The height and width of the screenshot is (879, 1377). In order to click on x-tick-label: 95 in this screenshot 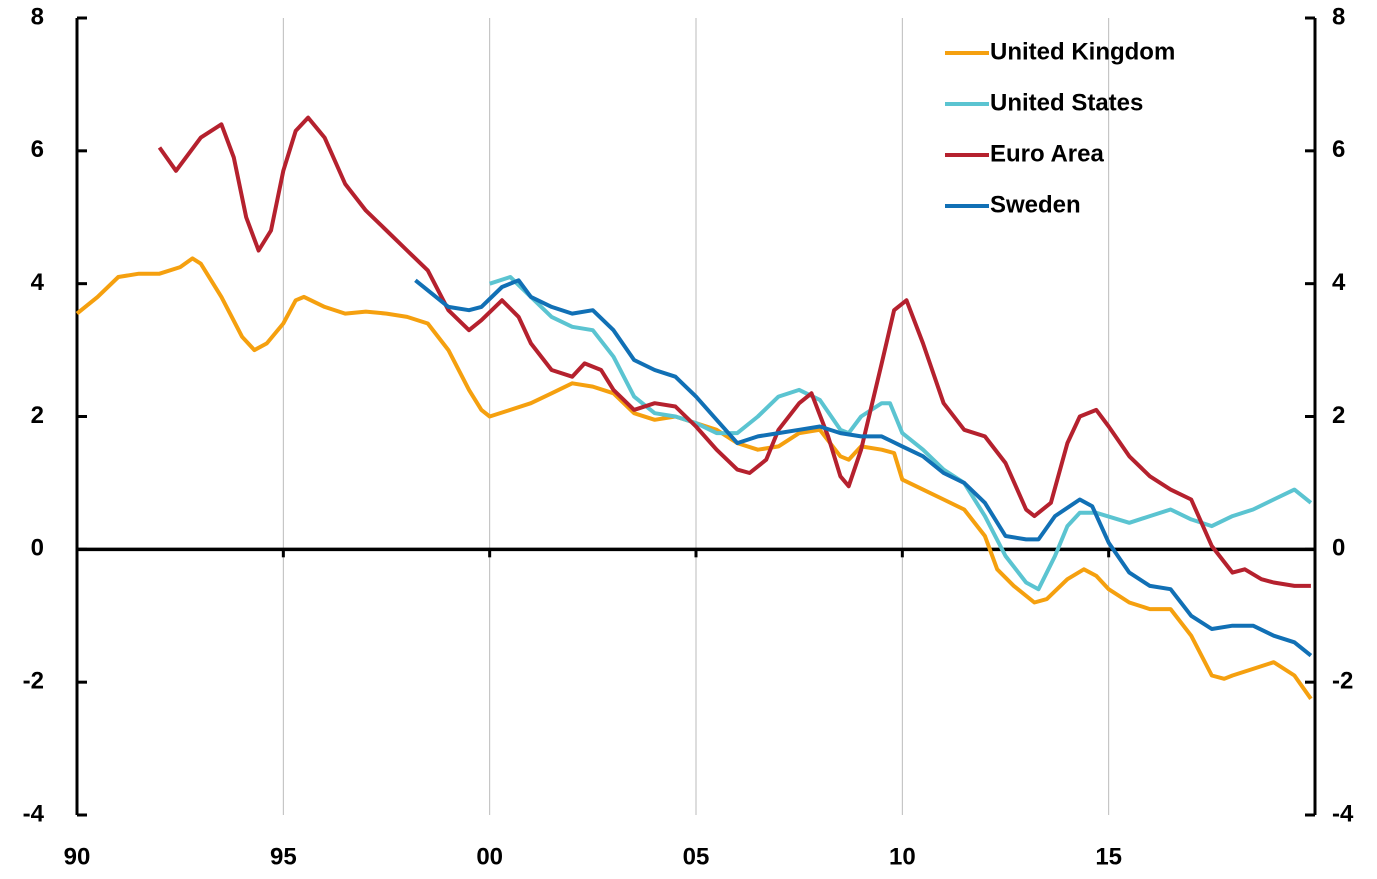, I will do `click(283, 856)`.